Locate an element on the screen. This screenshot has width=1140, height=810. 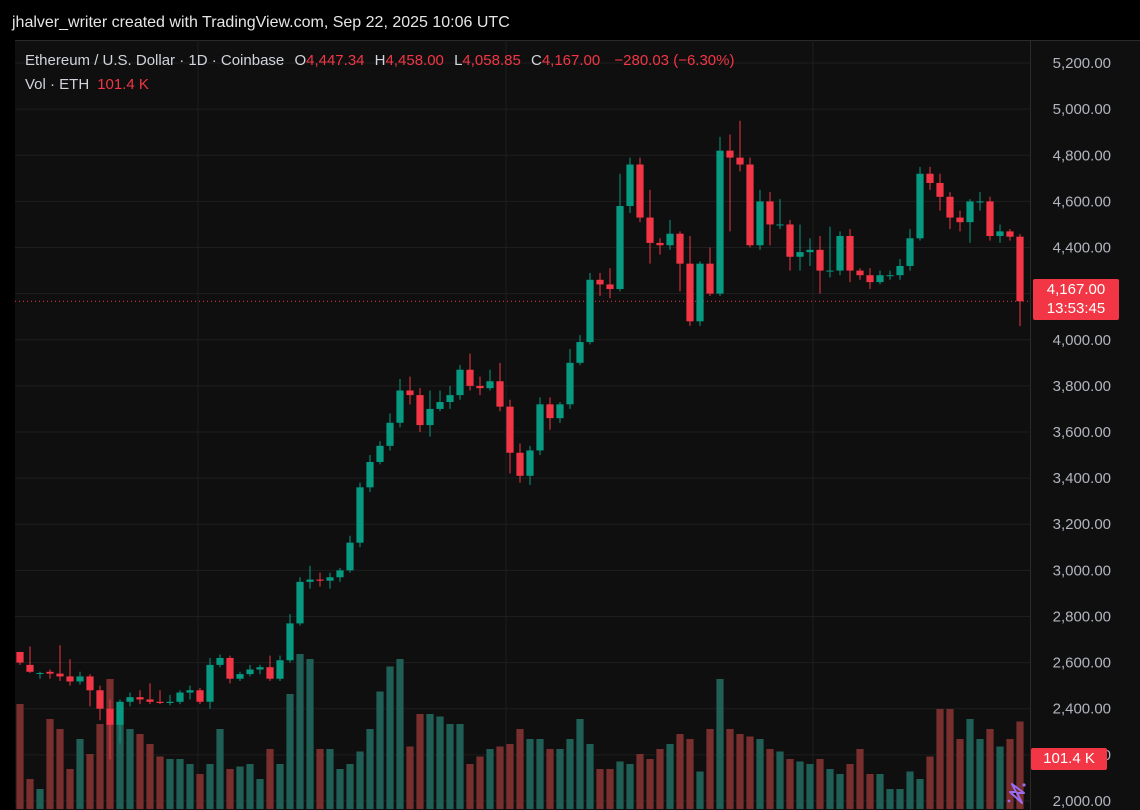
price-axis is located at coordinates (1085, 425).